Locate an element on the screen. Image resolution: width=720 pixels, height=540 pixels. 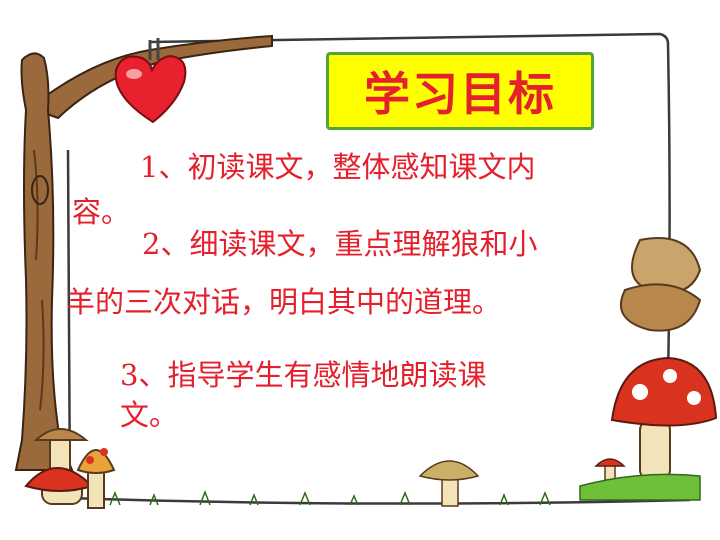
objective-1-line-1: 1、初读课文，整体感知课文内 is located at coordinates (338, 167).